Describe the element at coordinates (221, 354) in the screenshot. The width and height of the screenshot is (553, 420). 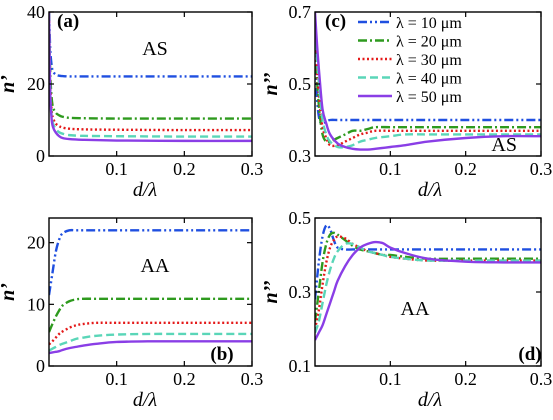
I see `panel-label: (b)` at that location.